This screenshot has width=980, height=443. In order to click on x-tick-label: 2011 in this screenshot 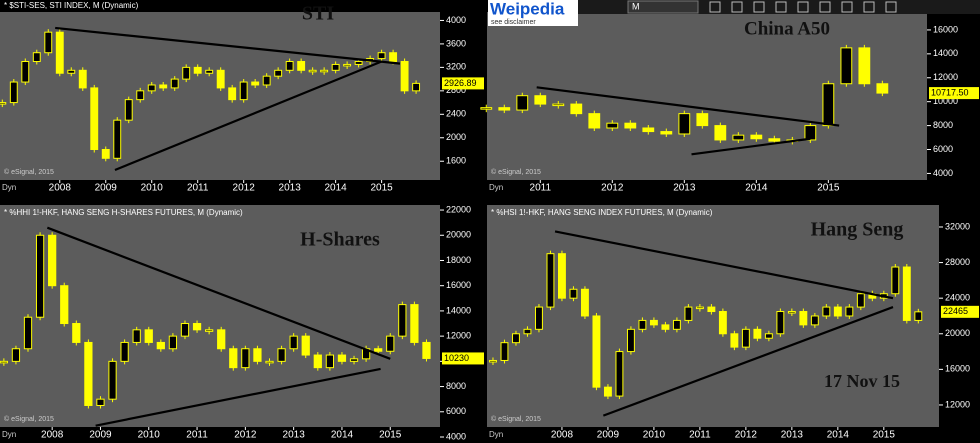, I will do `click(198, 188)`.